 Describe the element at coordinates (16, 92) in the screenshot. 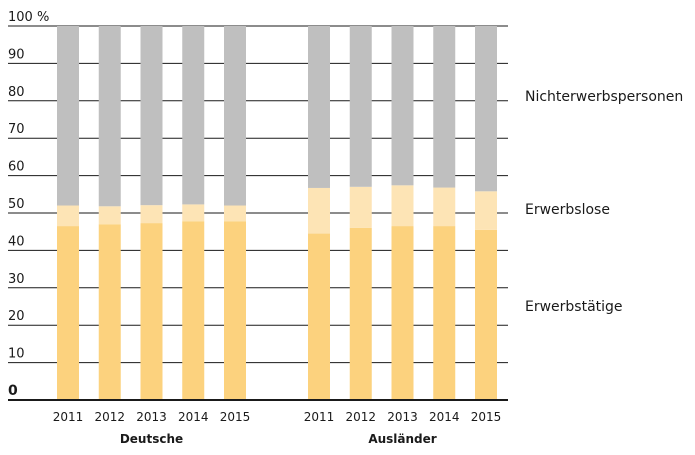

I see `y-tick-label: 80` at that location.